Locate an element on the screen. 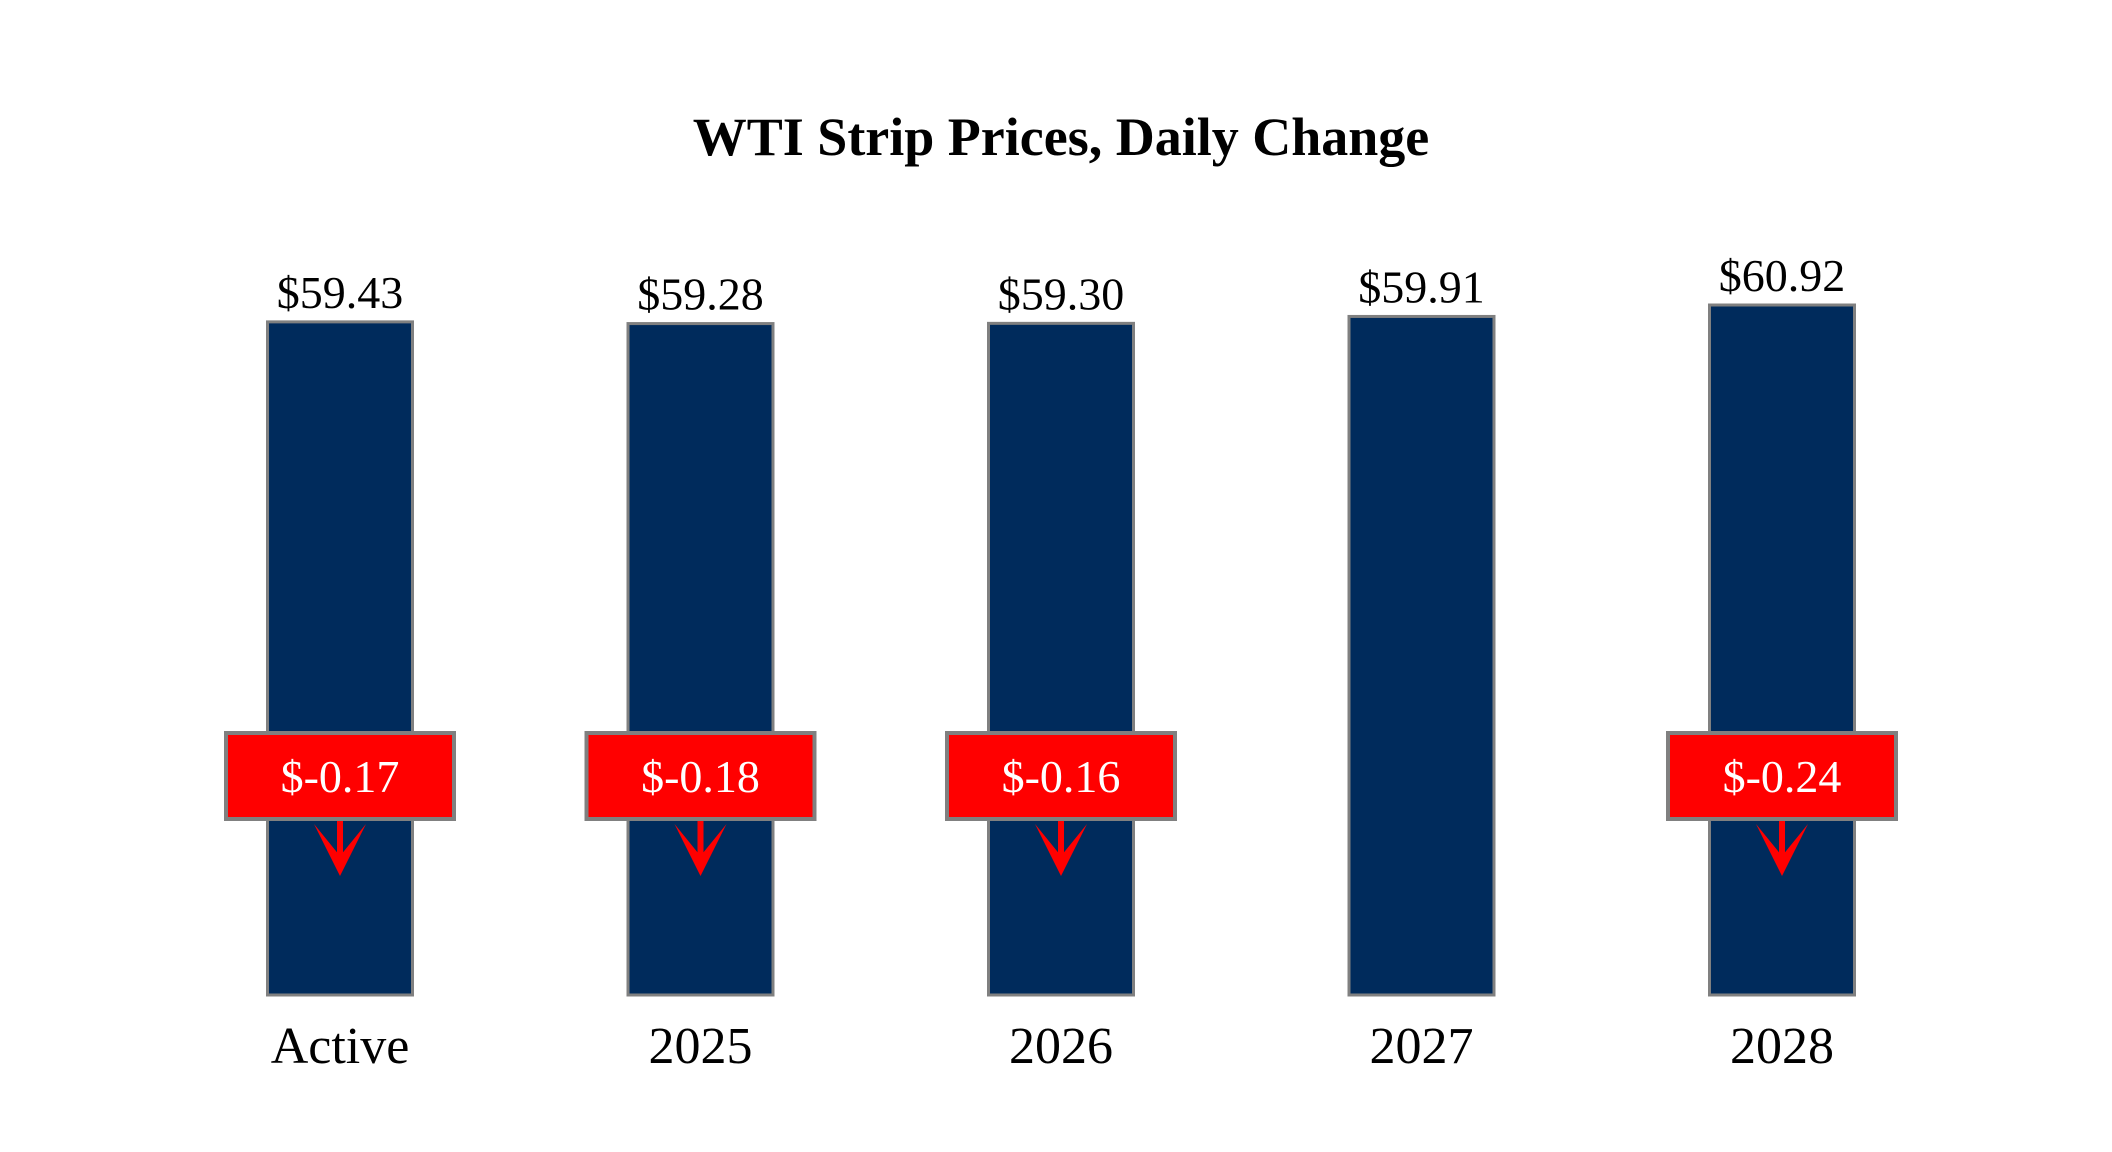 The height and width of the screenshot is (1152, 2112). category-label: 2027 is located at coordinates (1422, 1046).